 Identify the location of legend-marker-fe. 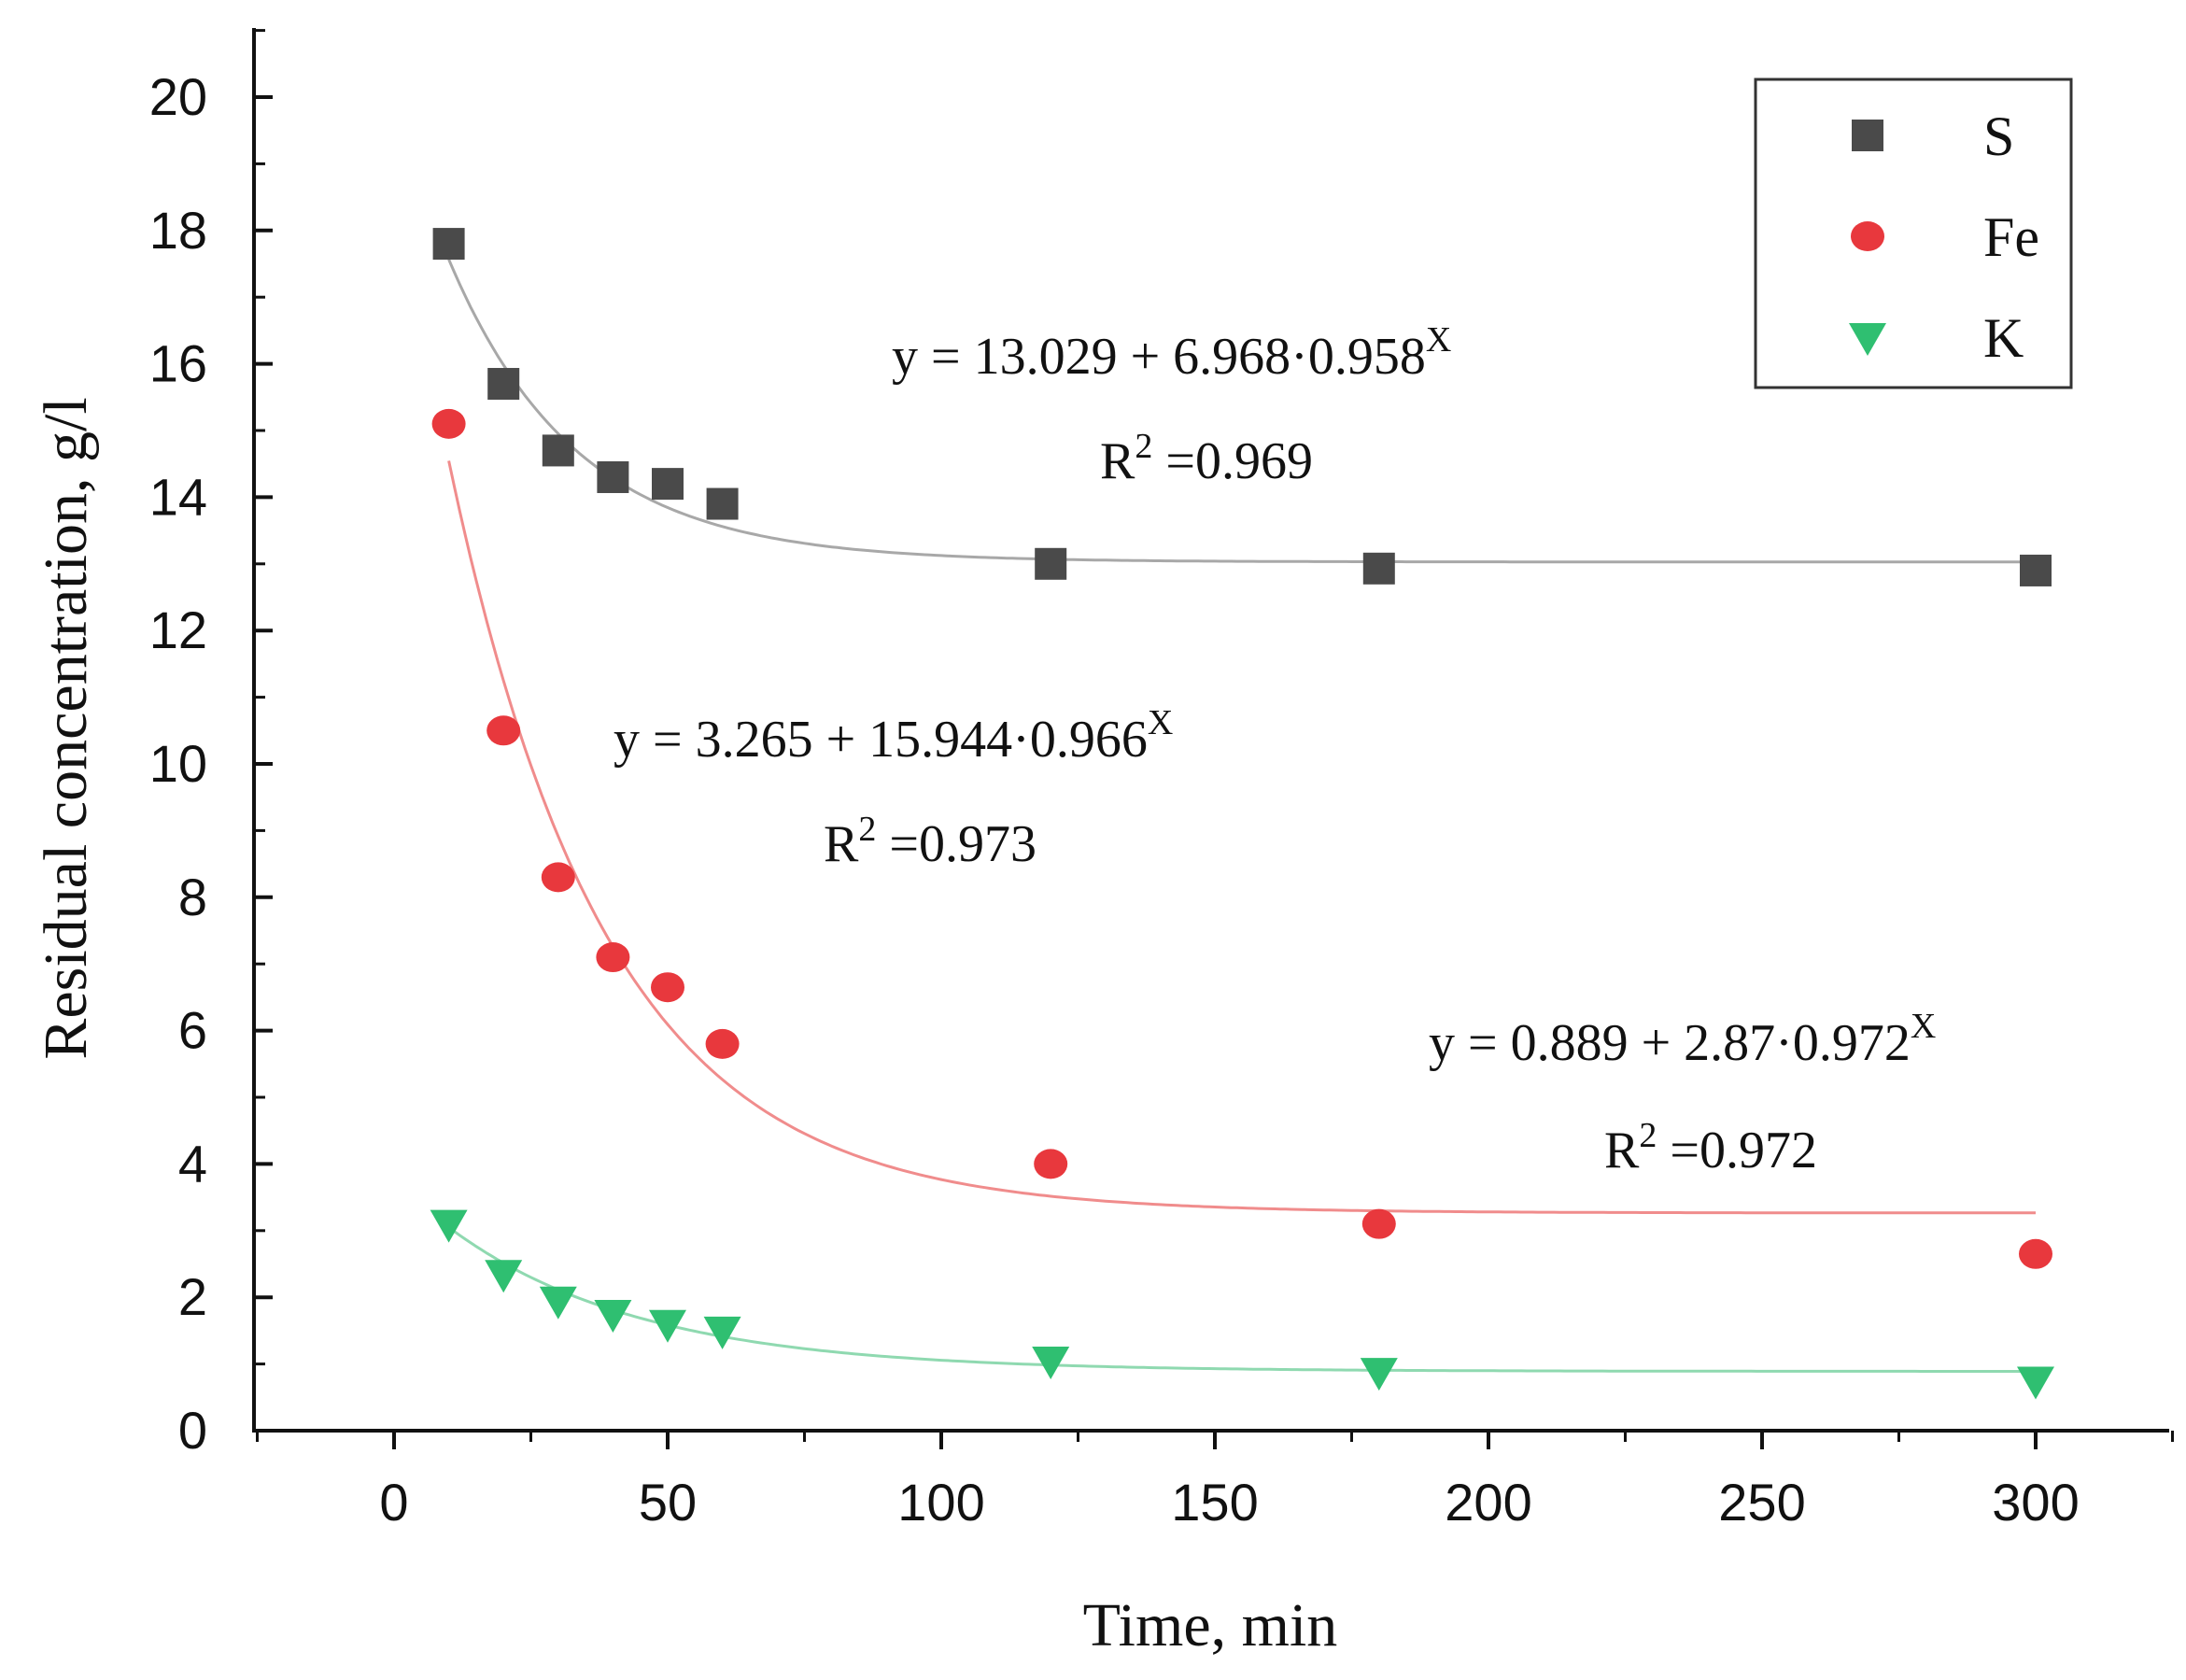
(1867, 236).